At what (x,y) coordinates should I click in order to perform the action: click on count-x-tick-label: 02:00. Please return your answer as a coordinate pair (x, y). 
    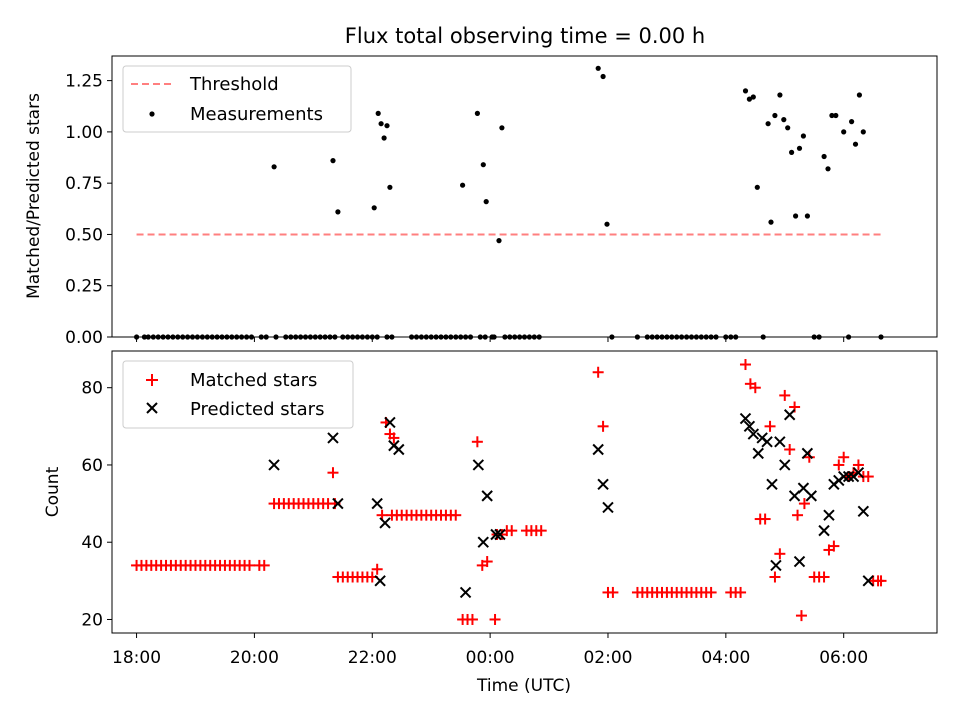
    Looking at the image, I should click on (607, 658).